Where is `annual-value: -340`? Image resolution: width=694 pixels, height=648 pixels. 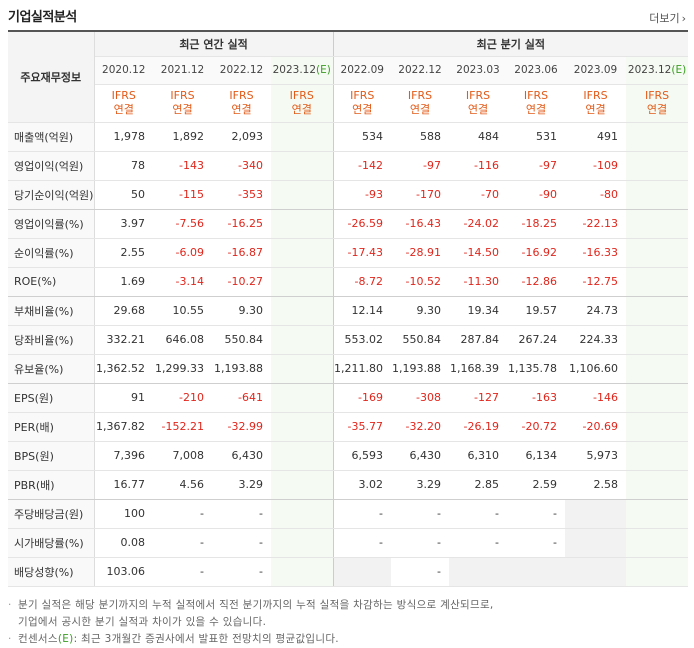
annual-value: -340 is located at coordinates (241, 166).